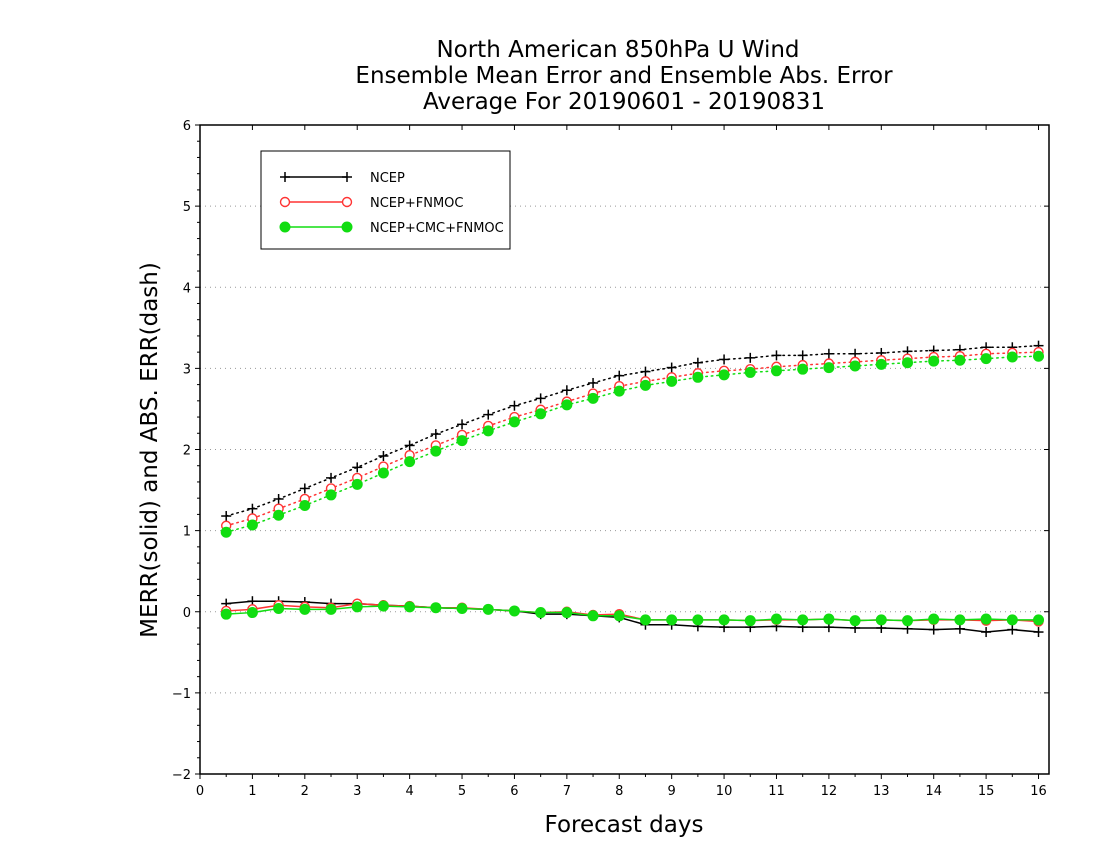 The image size is (1100, 850). I want to click on y-tick-label: −1, so click(181, 694).